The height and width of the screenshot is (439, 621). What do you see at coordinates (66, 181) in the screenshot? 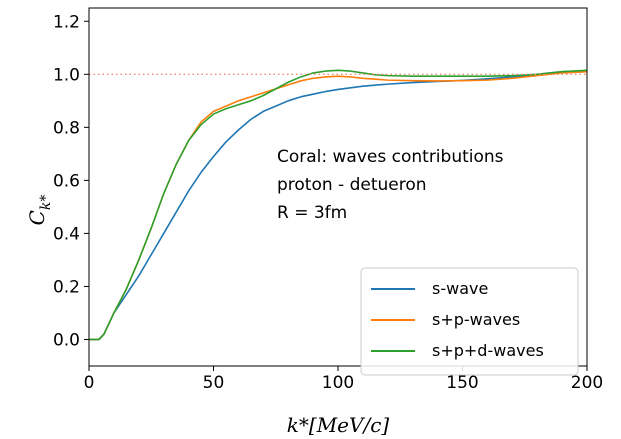
I see `y-tick-label: 0.6` at bounding box center [66, 181].